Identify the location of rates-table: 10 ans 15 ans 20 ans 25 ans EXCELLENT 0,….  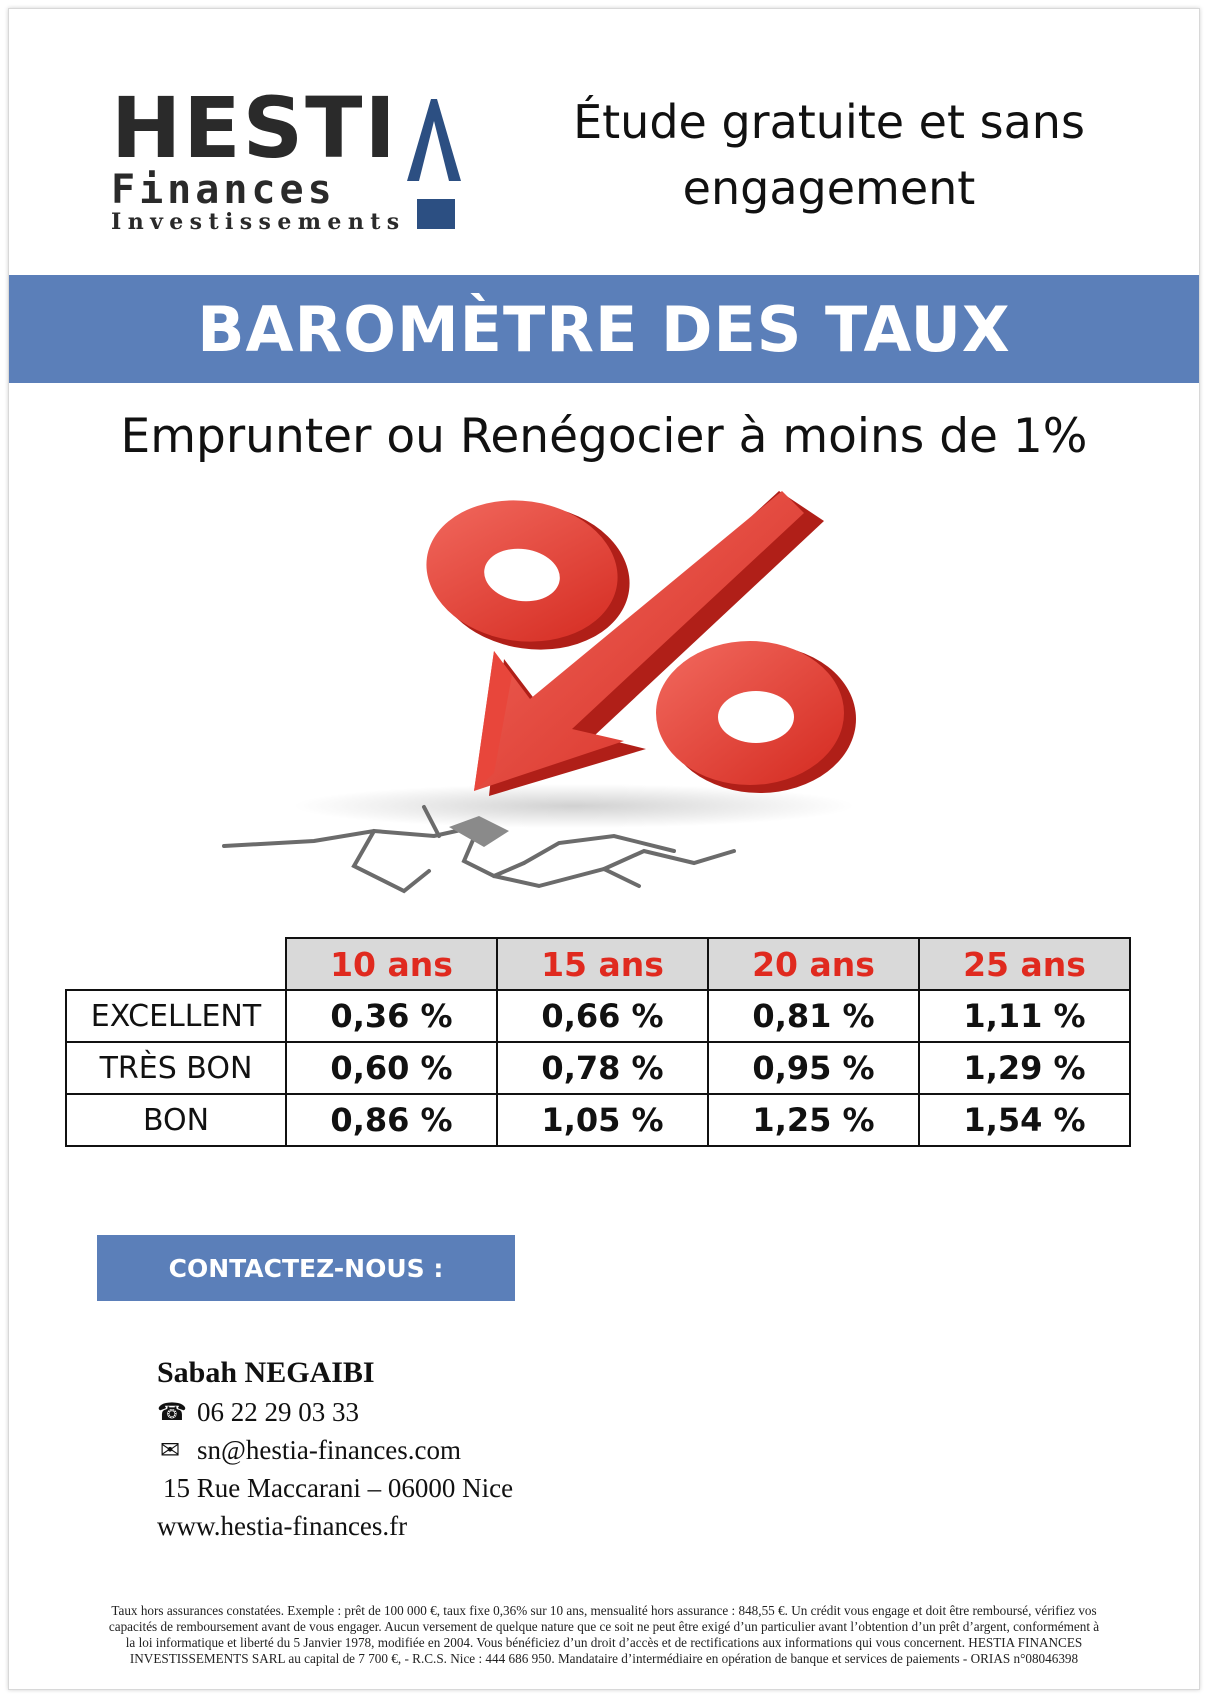
(598, 1042).